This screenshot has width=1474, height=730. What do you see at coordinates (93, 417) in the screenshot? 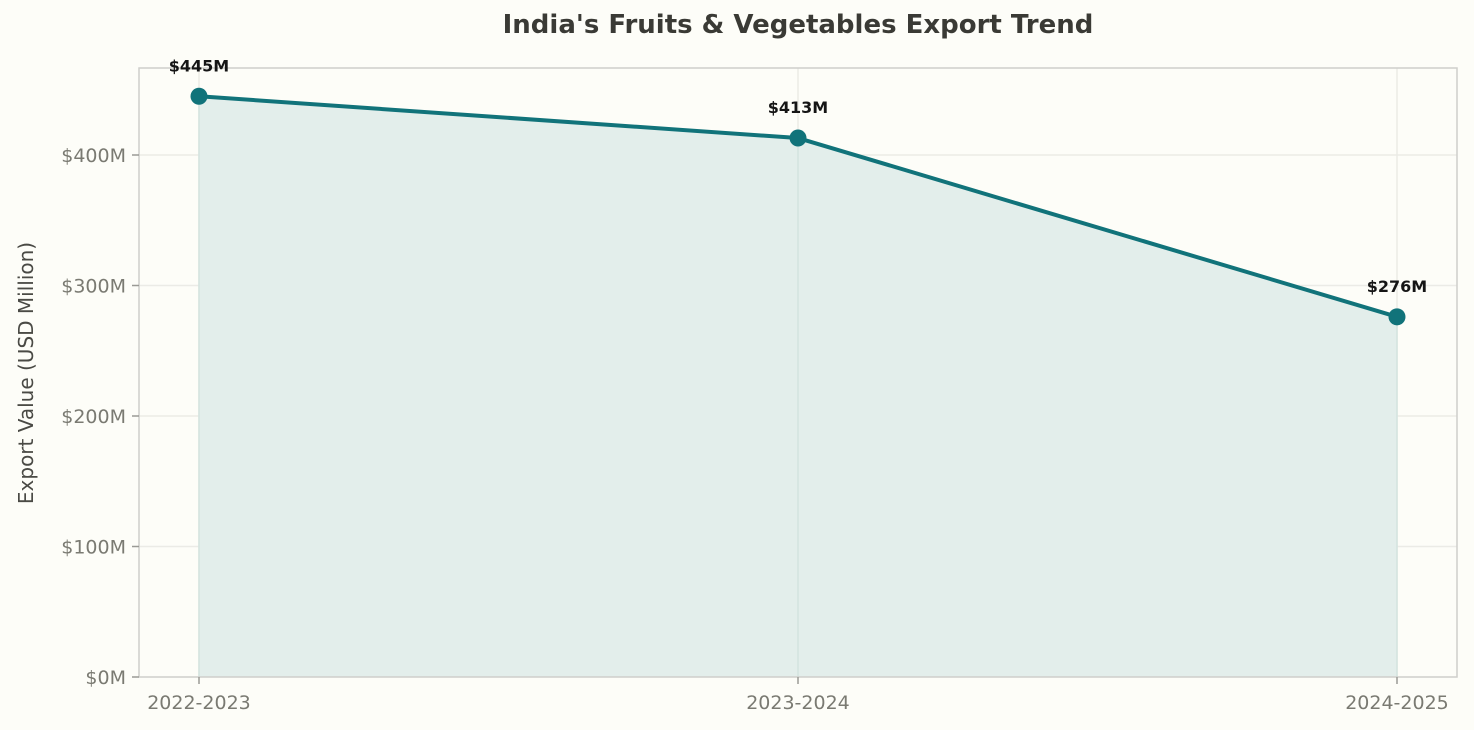
I see `y-tick-label: $200M` at bounding box center [93, 417].